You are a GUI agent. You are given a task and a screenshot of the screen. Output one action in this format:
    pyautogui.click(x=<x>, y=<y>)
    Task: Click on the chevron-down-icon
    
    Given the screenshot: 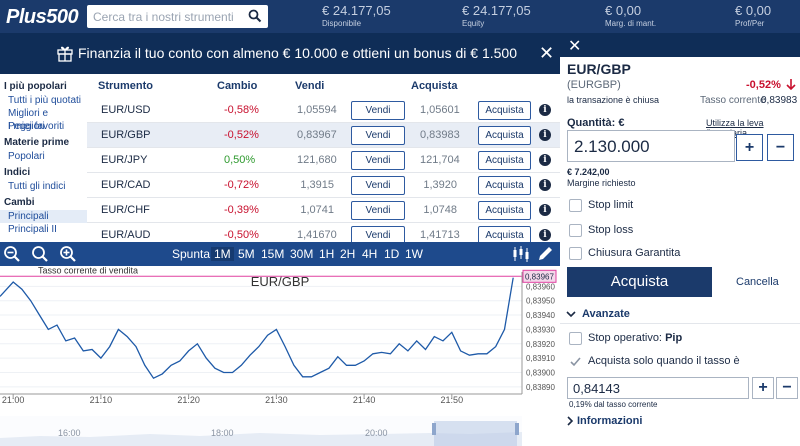 What is the action you would take?
    pyautogui.click(x=571, y=314)
    